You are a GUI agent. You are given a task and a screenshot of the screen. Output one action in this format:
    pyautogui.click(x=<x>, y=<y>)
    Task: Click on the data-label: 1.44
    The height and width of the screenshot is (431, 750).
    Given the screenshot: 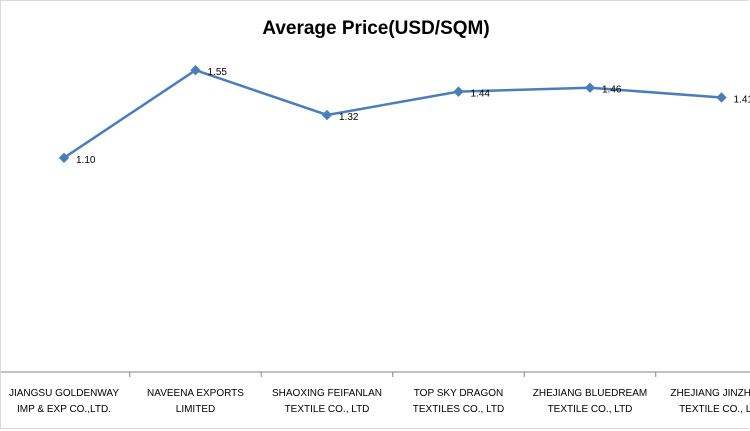 What is the action you would take?
    pyautogui.click(x=481, y=94)
    